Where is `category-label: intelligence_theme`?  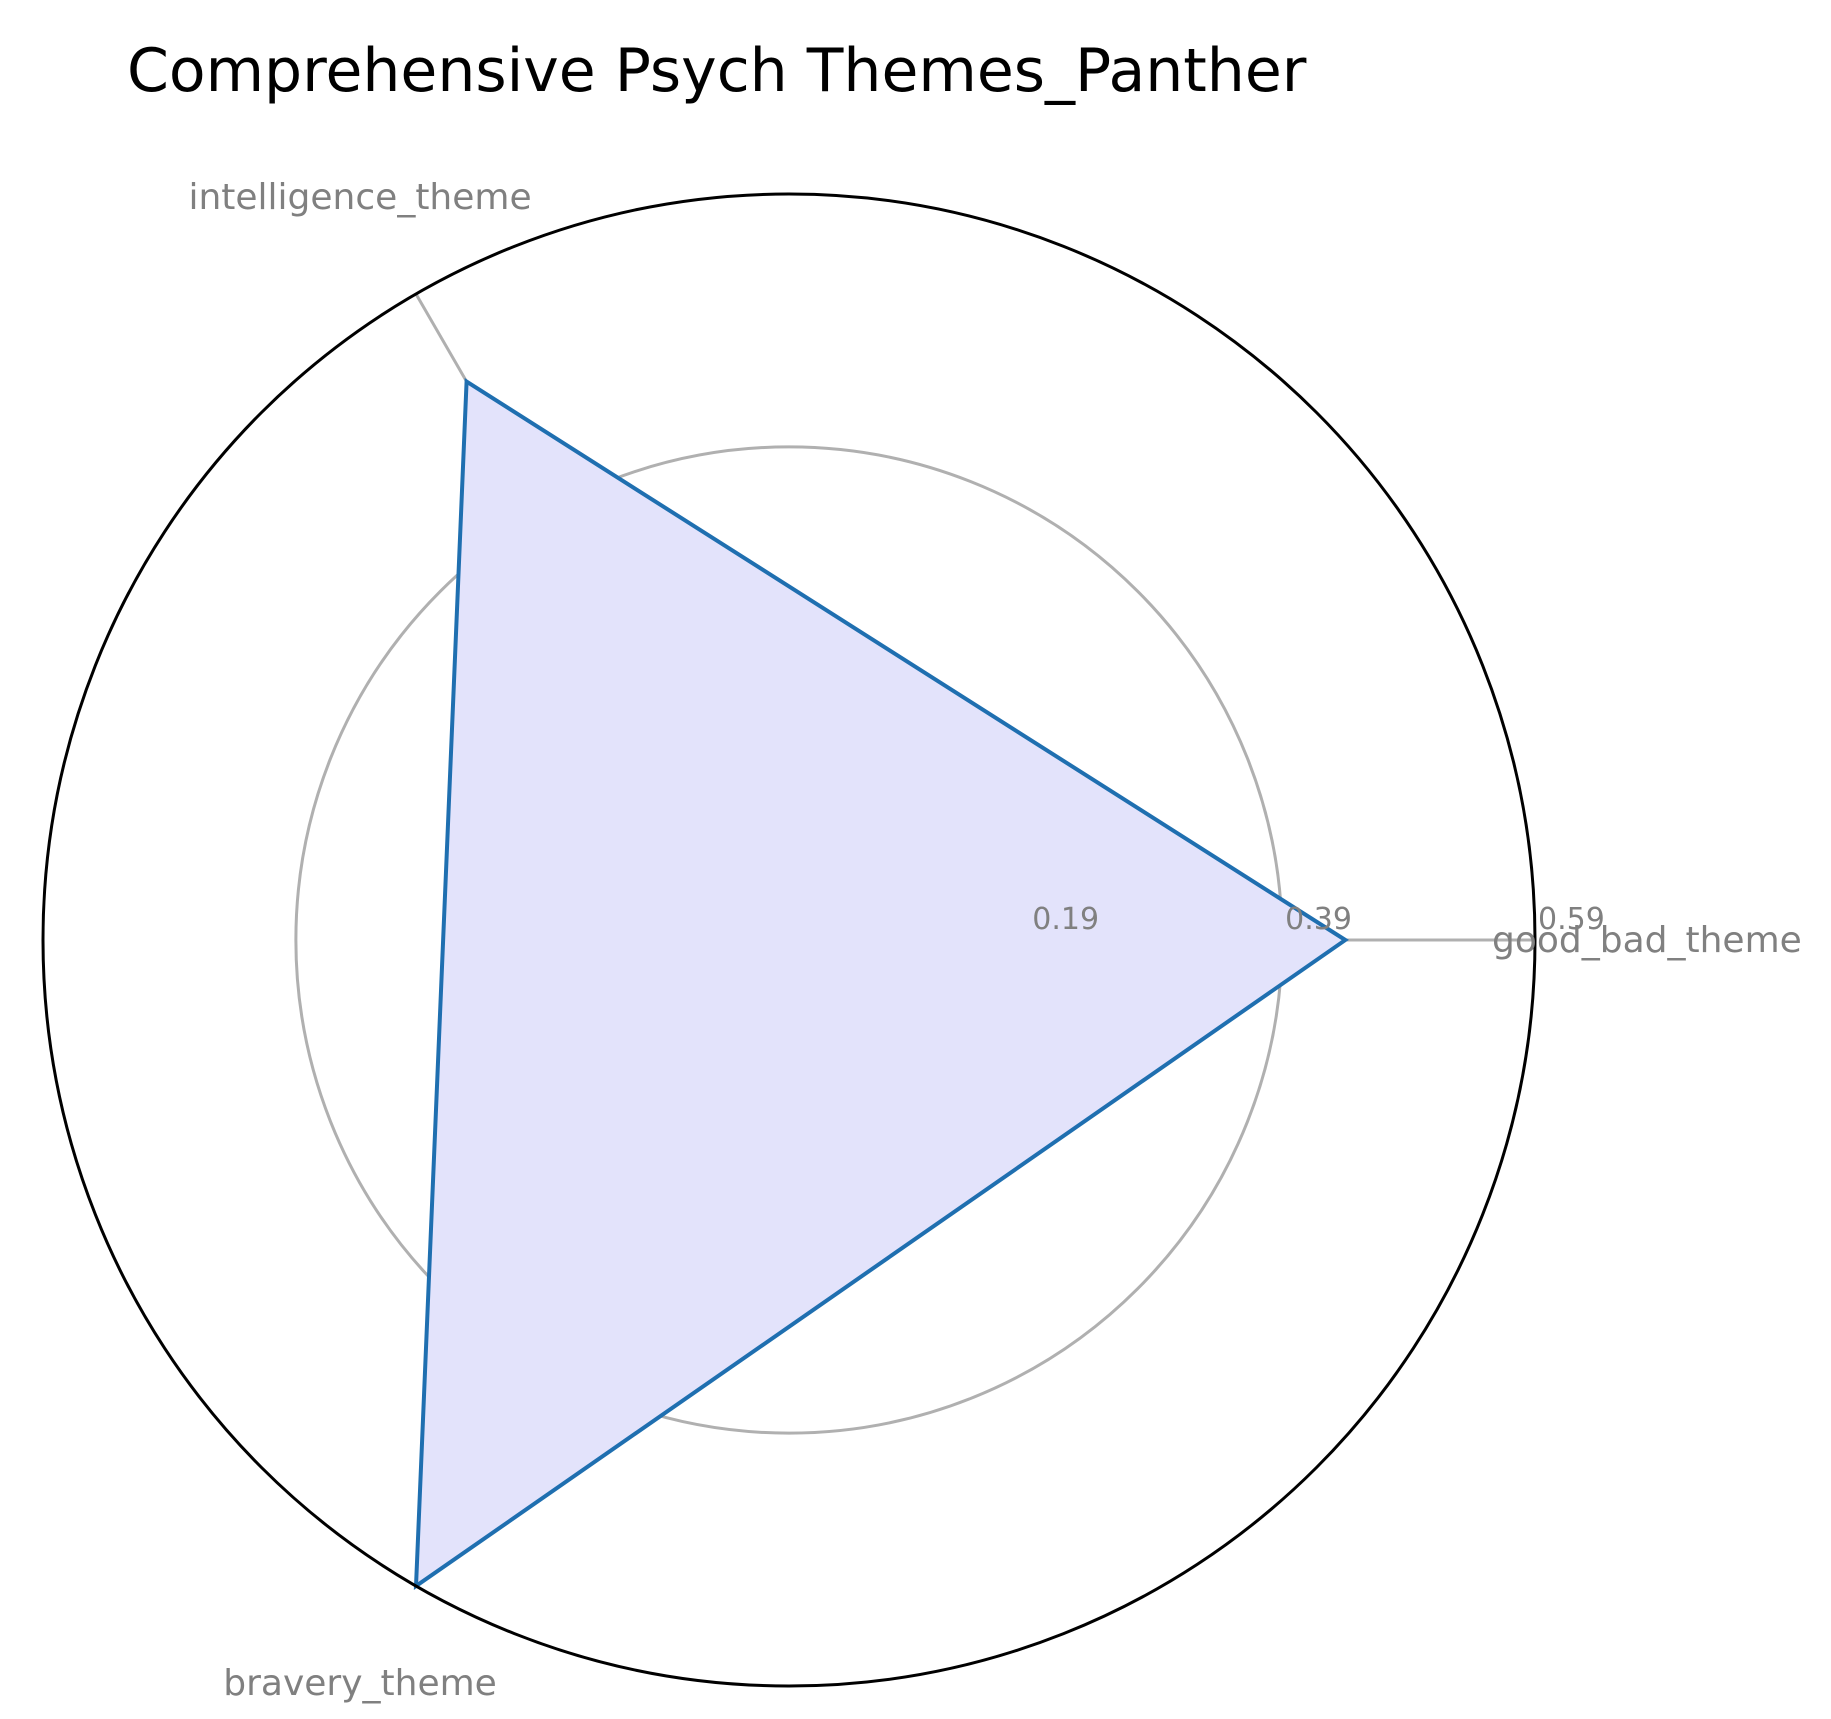 category-label: intelligence_theme is located at coordinates (359, 197).